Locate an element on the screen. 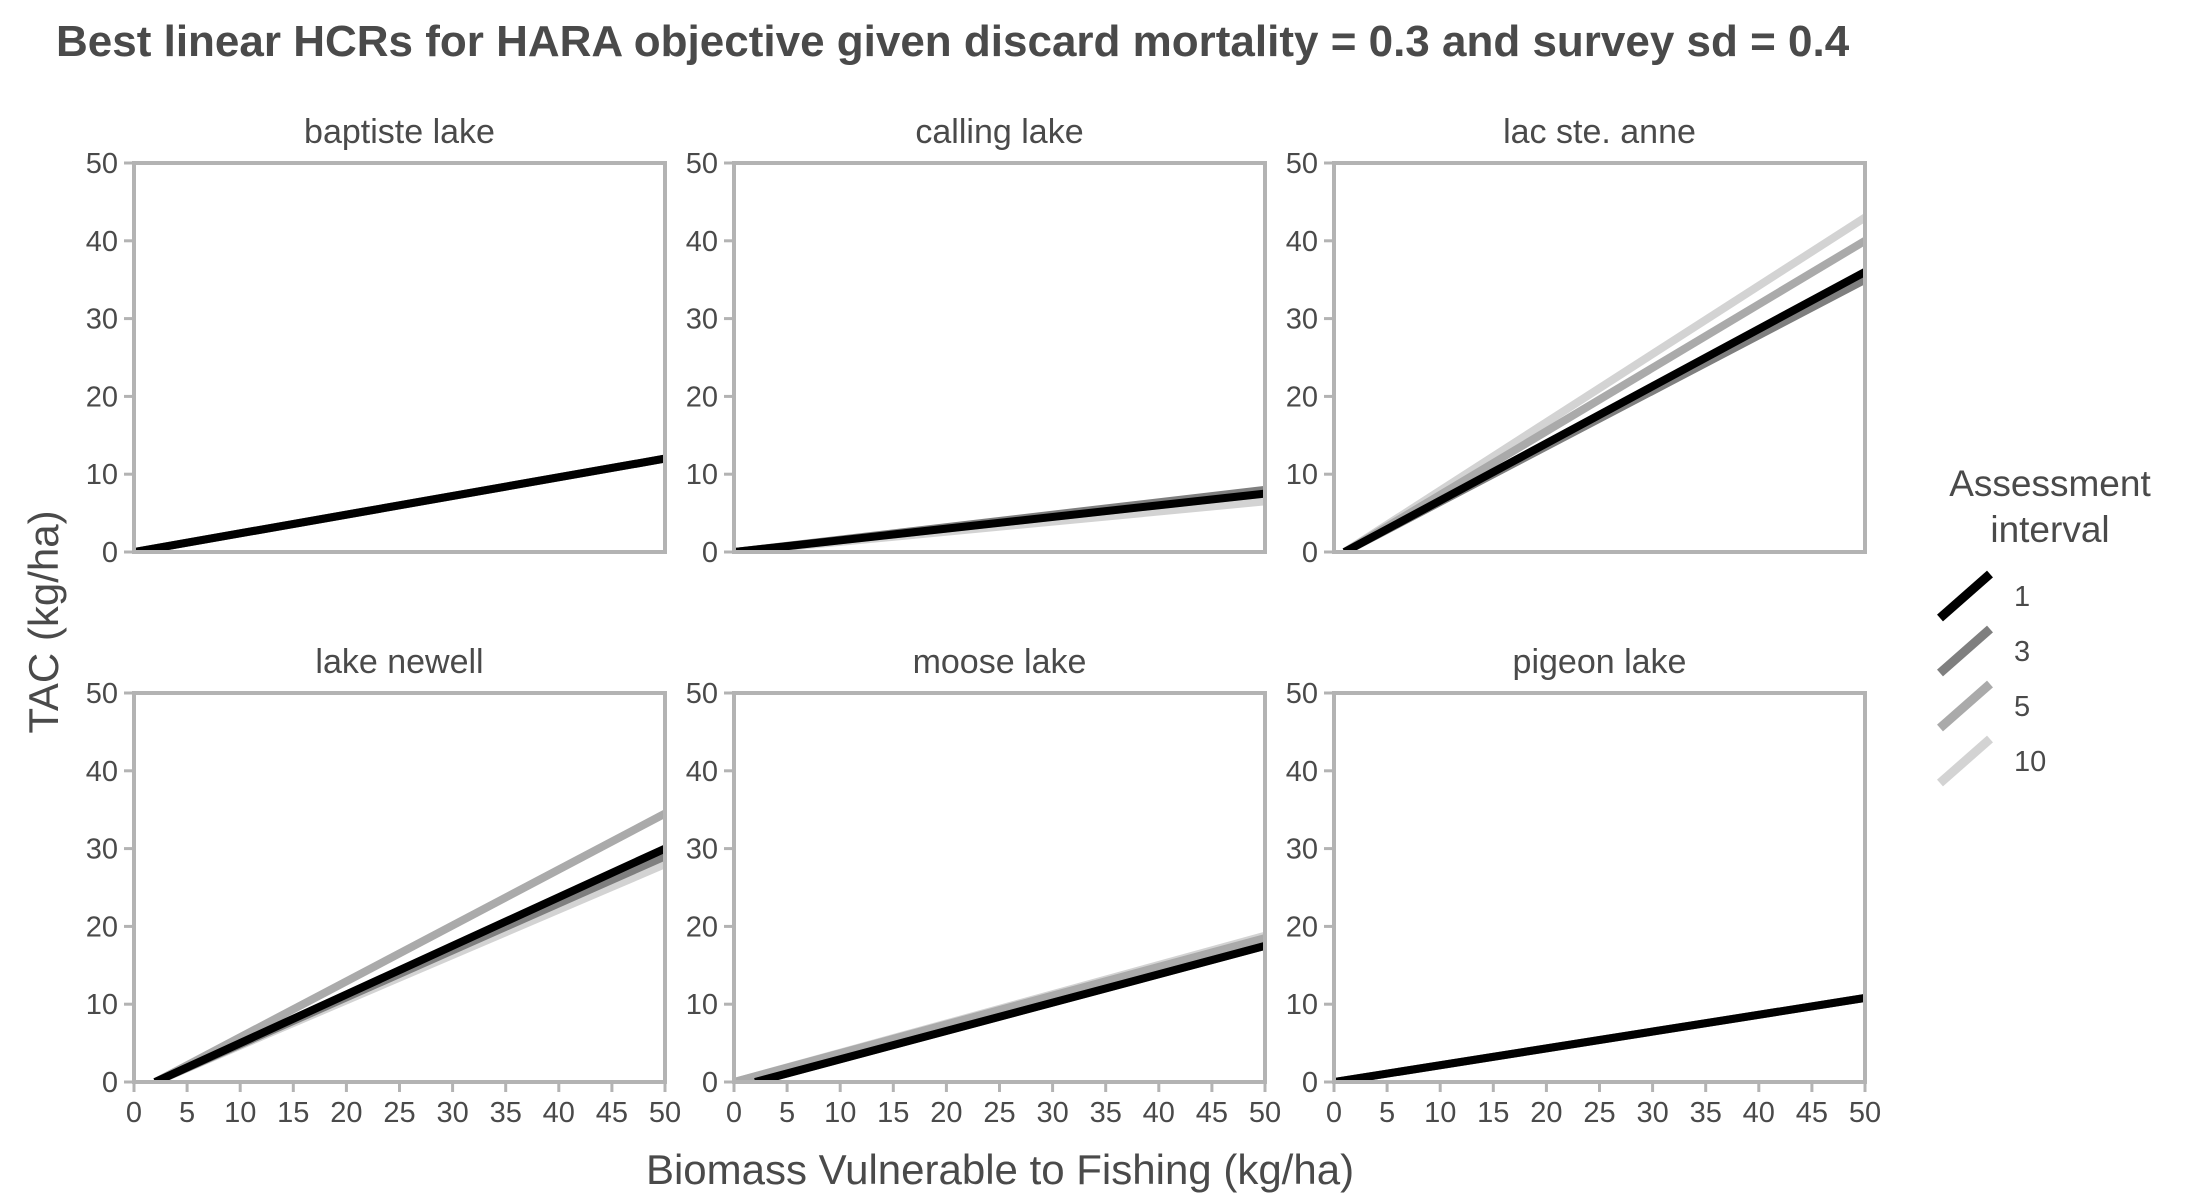  panel-title: moose lake is located at coordinates (1000, 662).